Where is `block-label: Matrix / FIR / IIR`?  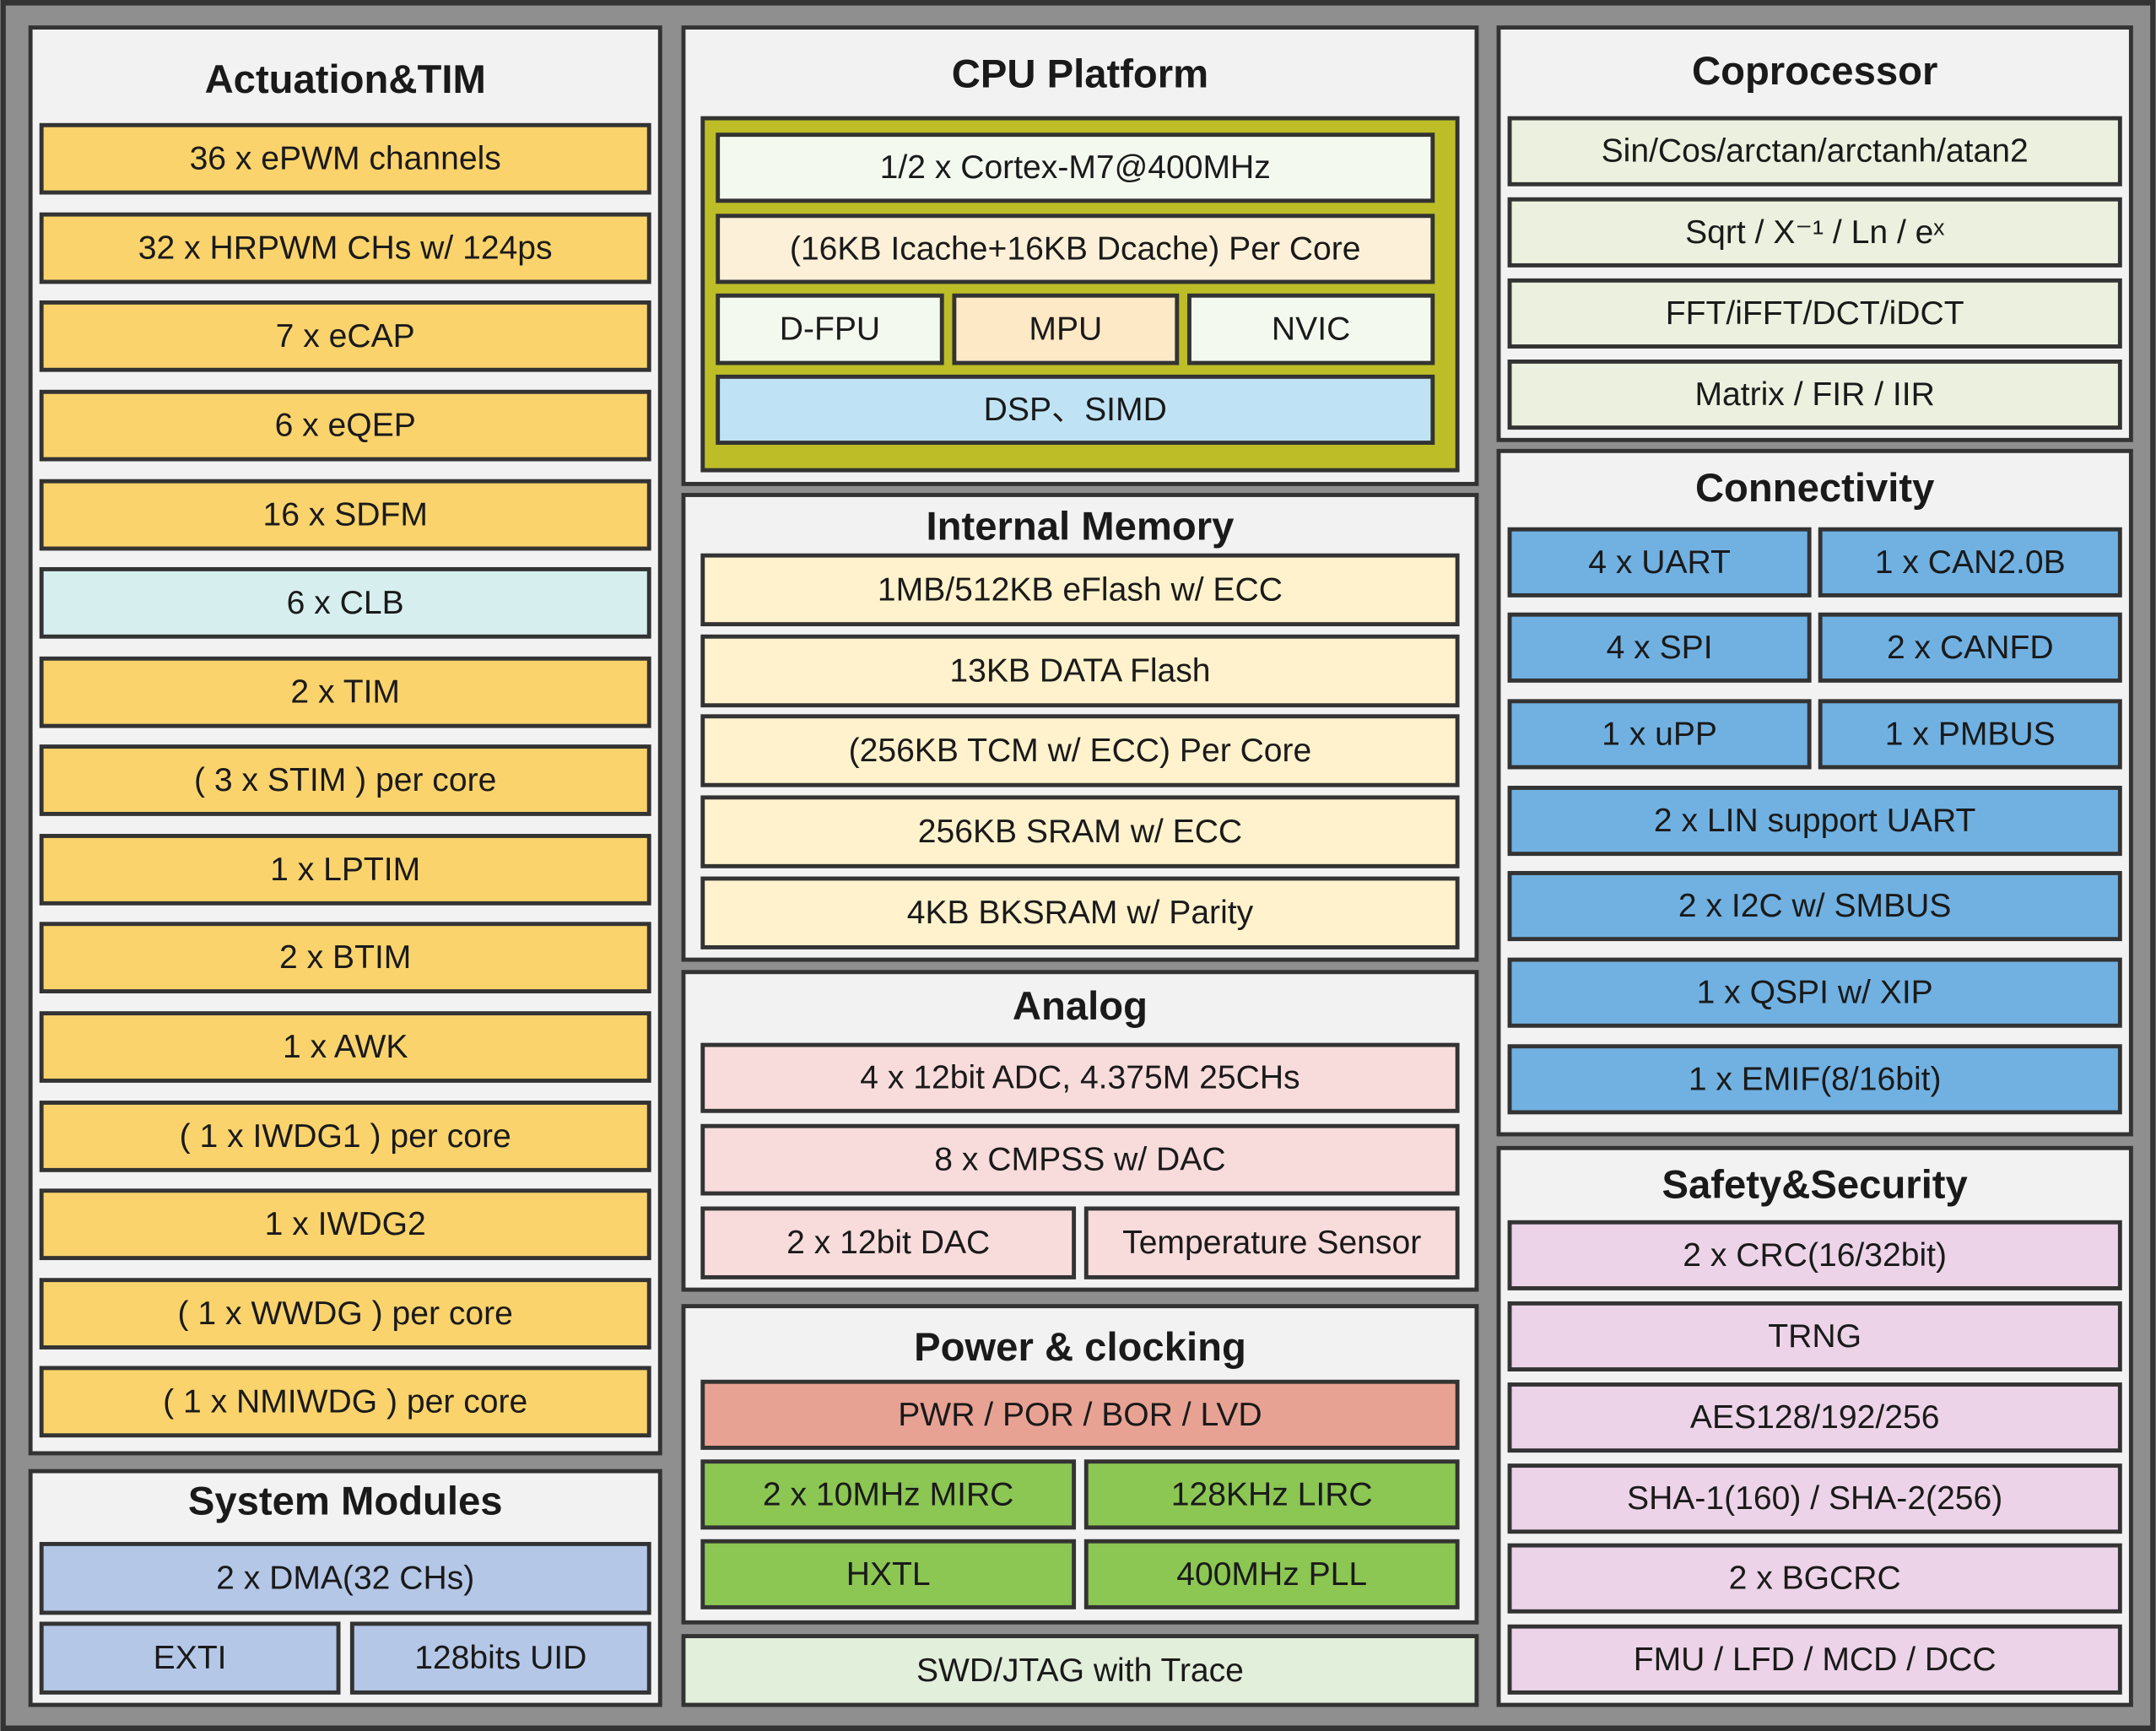 block-label: Matrix / FIR / IIR is located at coordinates (1814, 394).